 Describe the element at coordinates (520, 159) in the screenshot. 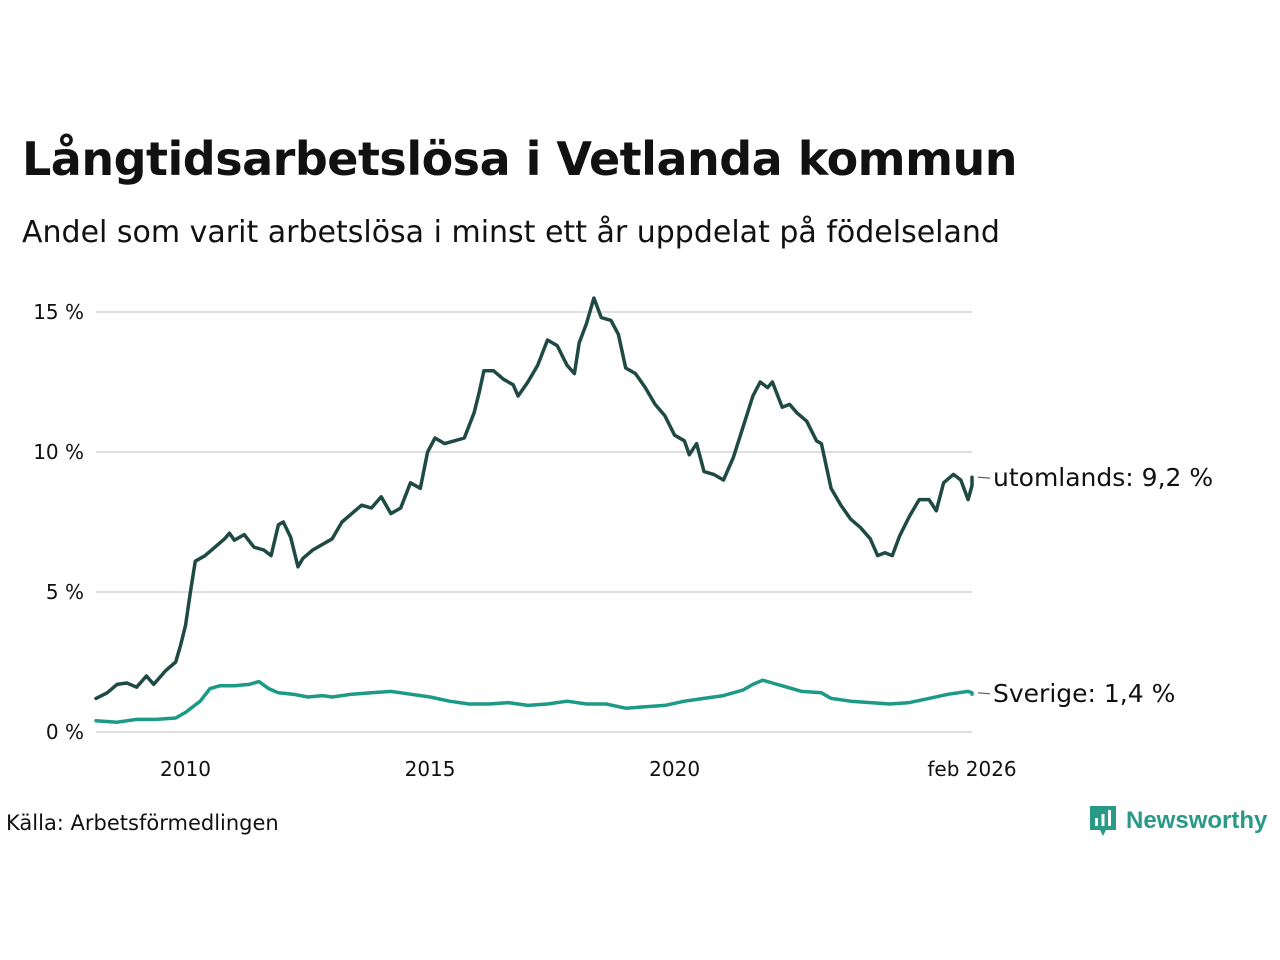

I see `chart-title: Långtidsarbetslösa i Vetlanda kommun` at that location.